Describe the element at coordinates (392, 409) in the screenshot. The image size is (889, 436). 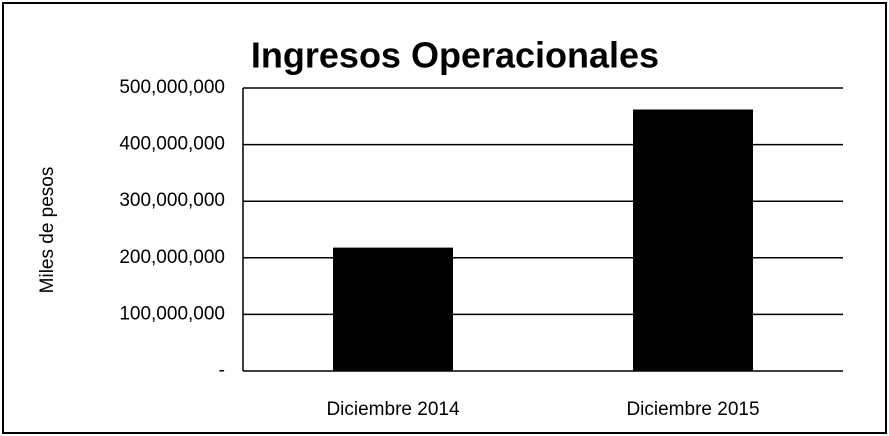
I see `x-tick-label: Diciembre 2014` at that location.